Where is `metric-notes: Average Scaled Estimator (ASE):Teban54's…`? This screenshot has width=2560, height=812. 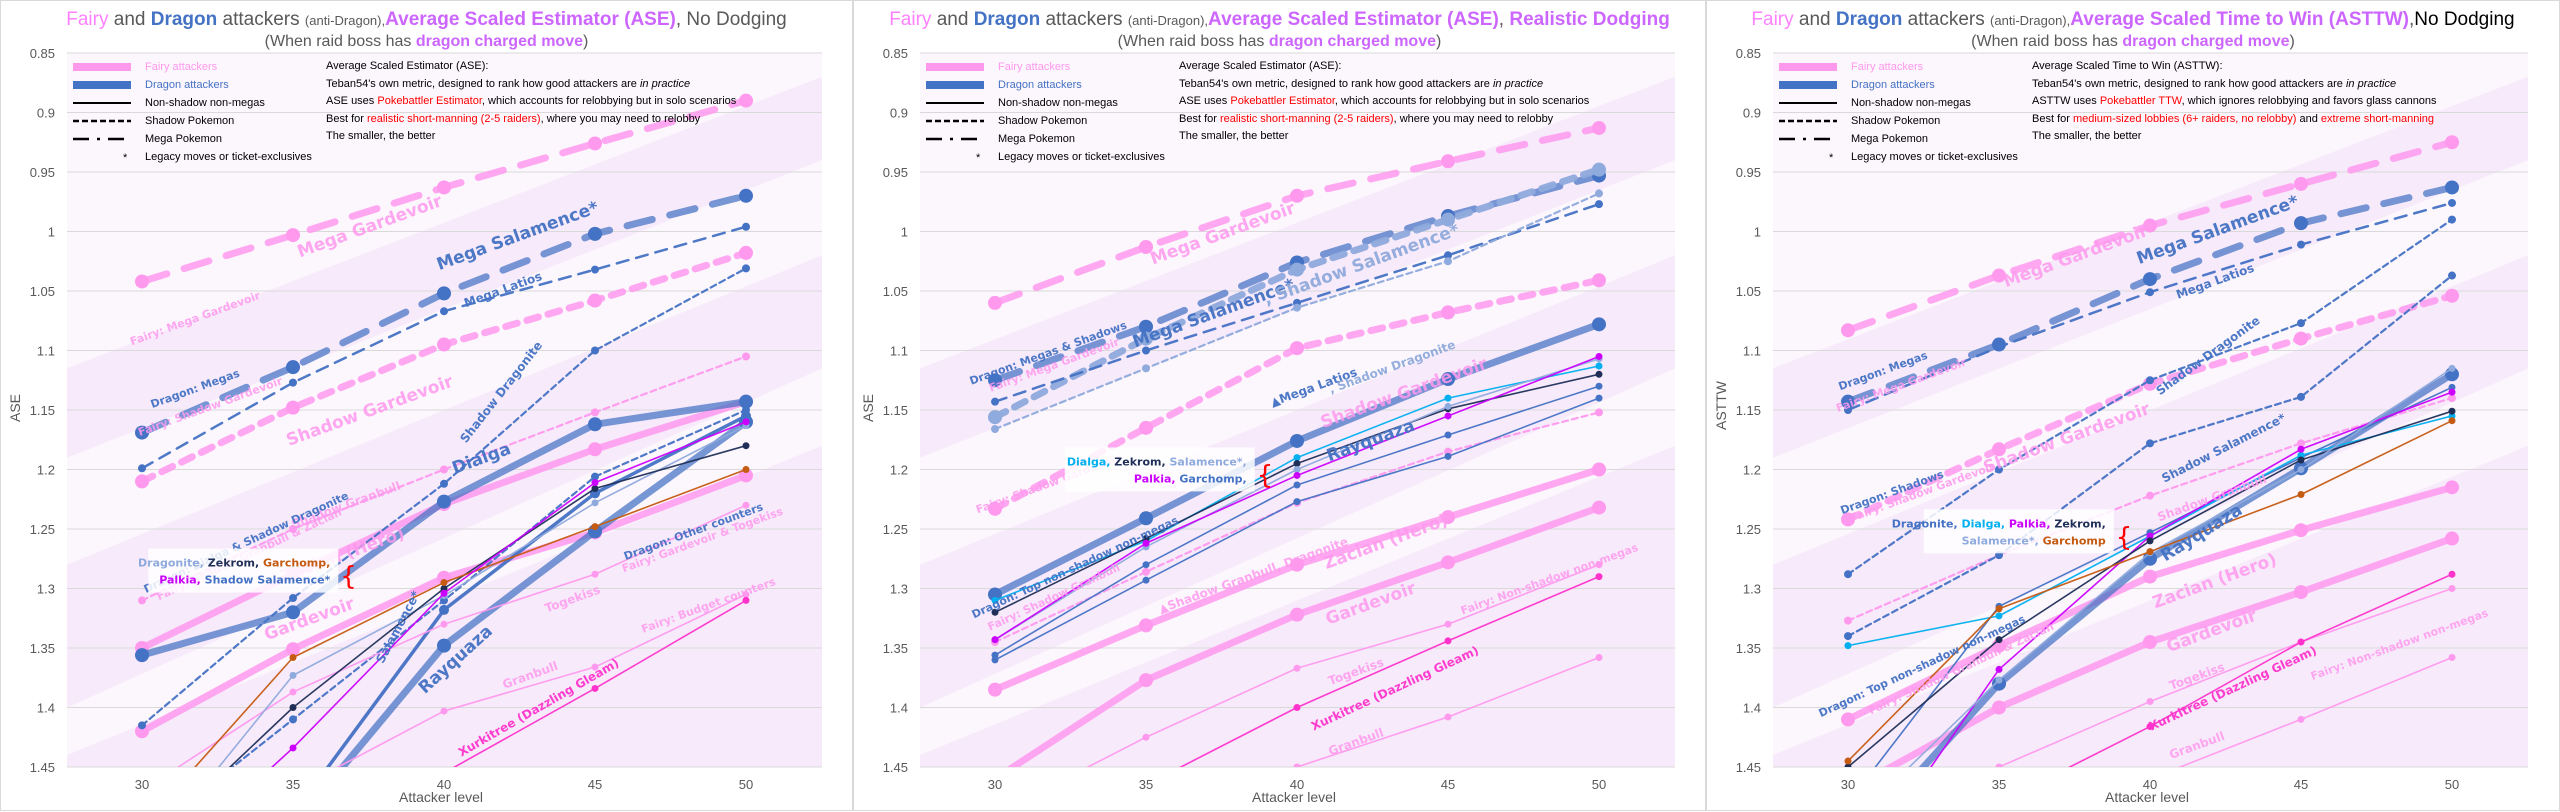
metric-notes: Average Scaled Estimator (ASE):Teban54's… is located at coordinates (1384, 102).